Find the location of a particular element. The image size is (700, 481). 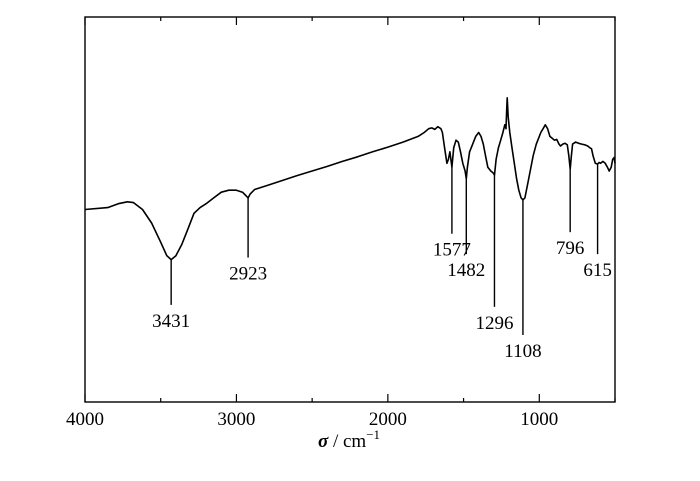

x-tick-label: 3000 is located at coordinates (236, 419).